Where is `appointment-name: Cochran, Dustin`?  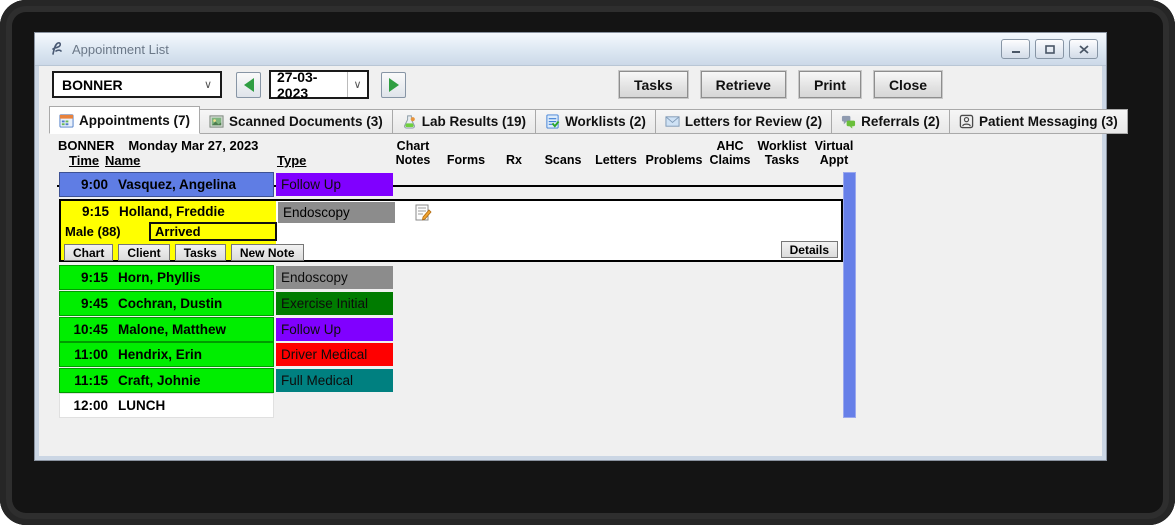
appointment-name: Cochran, Dustin is located at coordinates (170, 303).